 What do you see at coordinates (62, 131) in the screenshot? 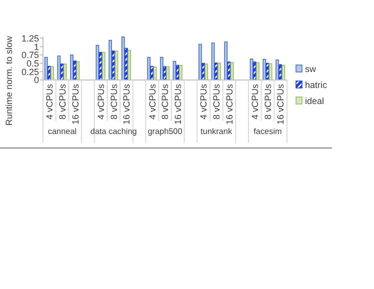
I see `text: canneal` at bounding box center [62, 131].